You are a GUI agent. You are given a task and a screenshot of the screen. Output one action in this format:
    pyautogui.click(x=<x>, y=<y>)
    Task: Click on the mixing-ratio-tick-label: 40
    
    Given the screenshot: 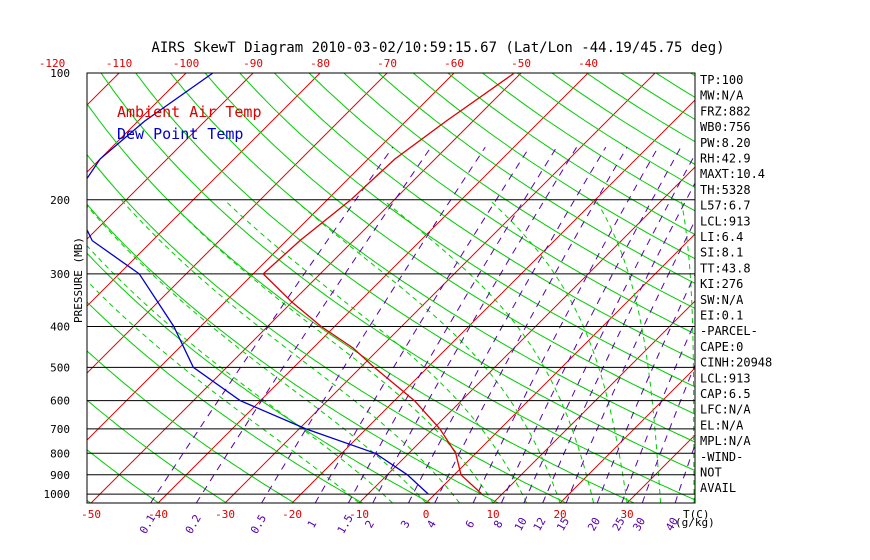 What is the action you would take?
    pyautogui.click(x=672, y=524)
    